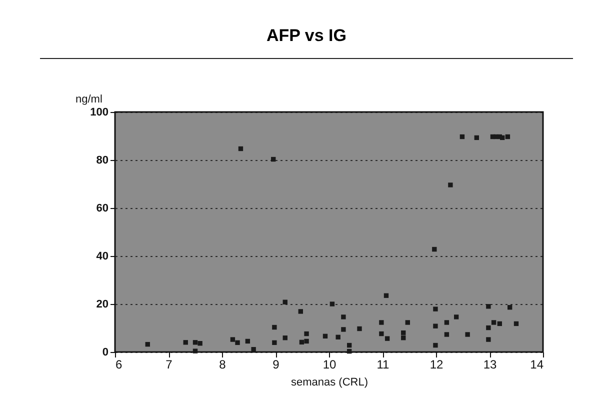 Image resolution: width=613 pixels, height=415 pixels. Describe the element at coordinates (437, 365) in the screenshot. I see `x-tick-label: 12` at that location.